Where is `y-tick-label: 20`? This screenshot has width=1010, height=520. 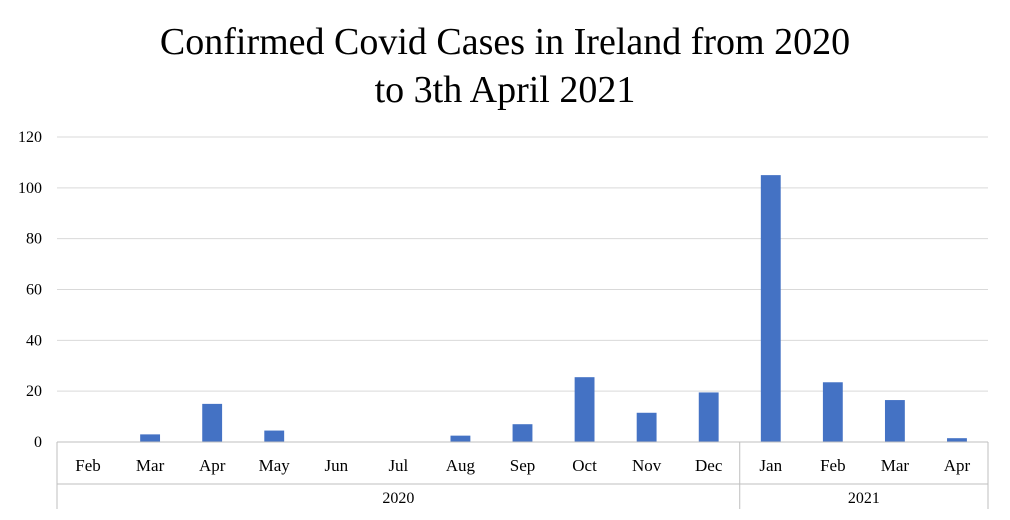 y-tick-label: 20 is located at coordinates (34, 391).